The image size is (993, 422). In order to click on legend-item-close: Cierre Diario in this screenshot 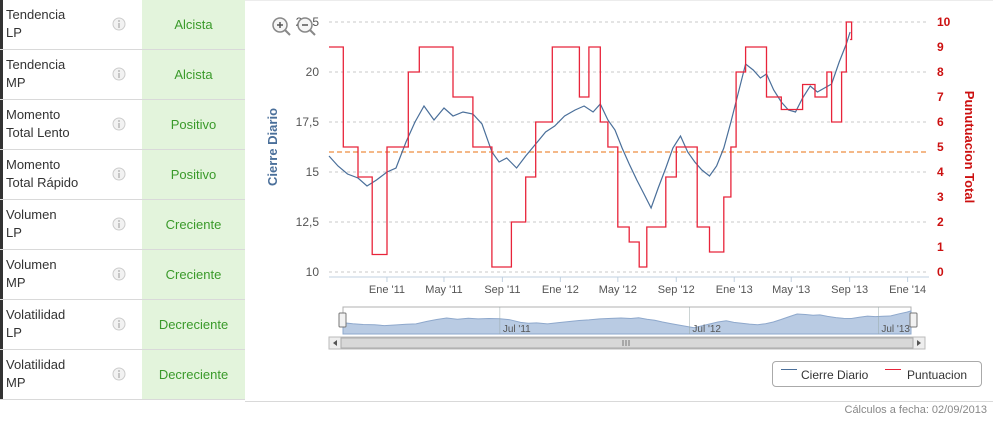, I will do `click(835, 375)`.